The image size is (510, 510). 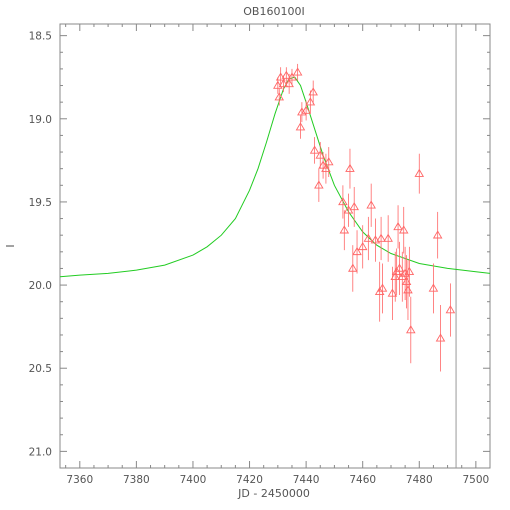 I want to click on y-tick-label: 21.0, so click(x=40, y=452).